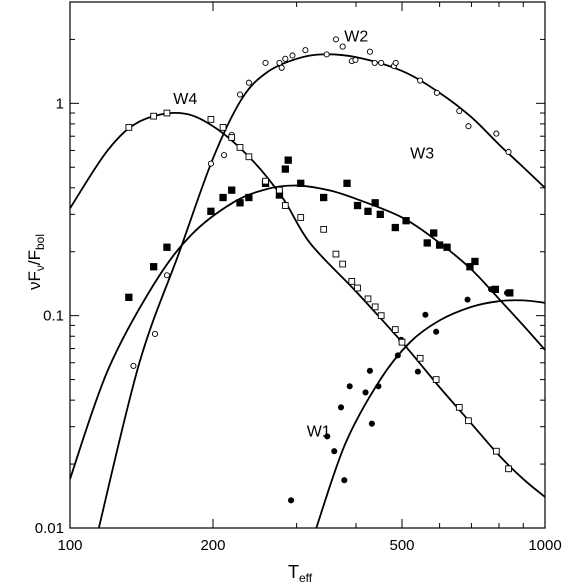 The image size is (570, 585). I want to click on y-tick-label: 0.01, so click(49, 528).